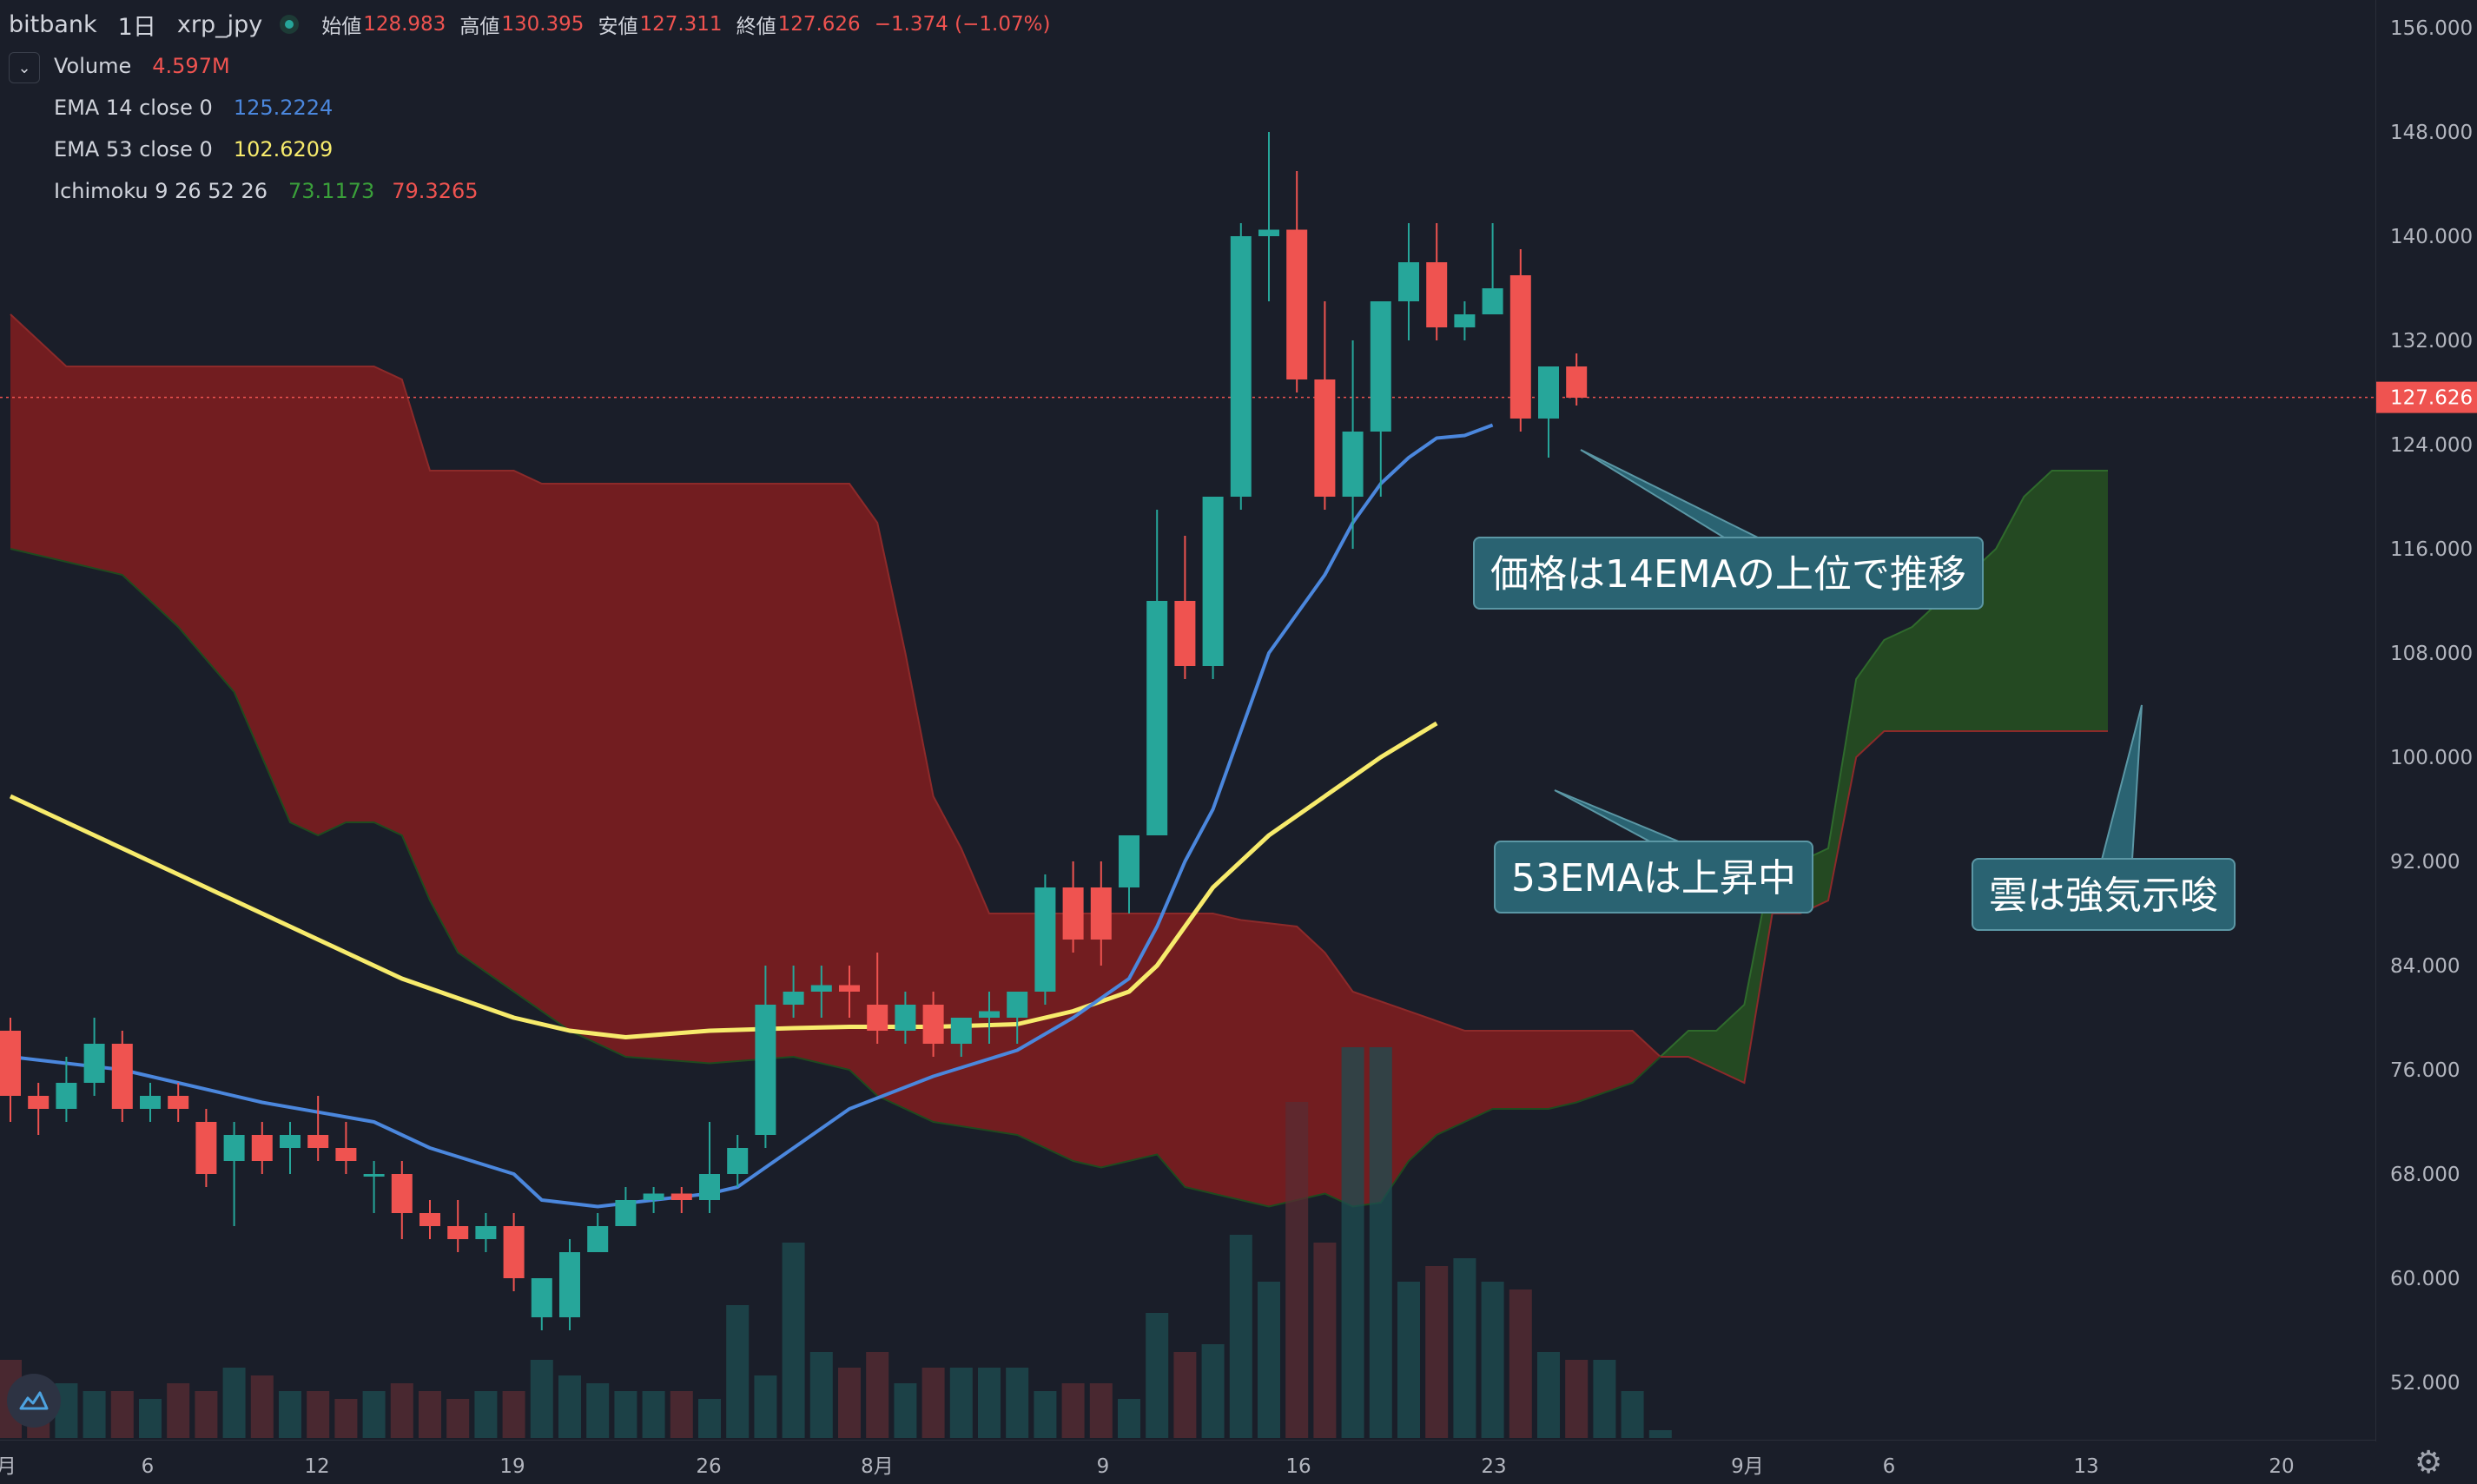 This screenshot has height=1484, width=2477. What do you see at coordinates (2281, 1466) in the screenshot?
I see `time-tick-label: 20` at bounding box center [2281, 1466].